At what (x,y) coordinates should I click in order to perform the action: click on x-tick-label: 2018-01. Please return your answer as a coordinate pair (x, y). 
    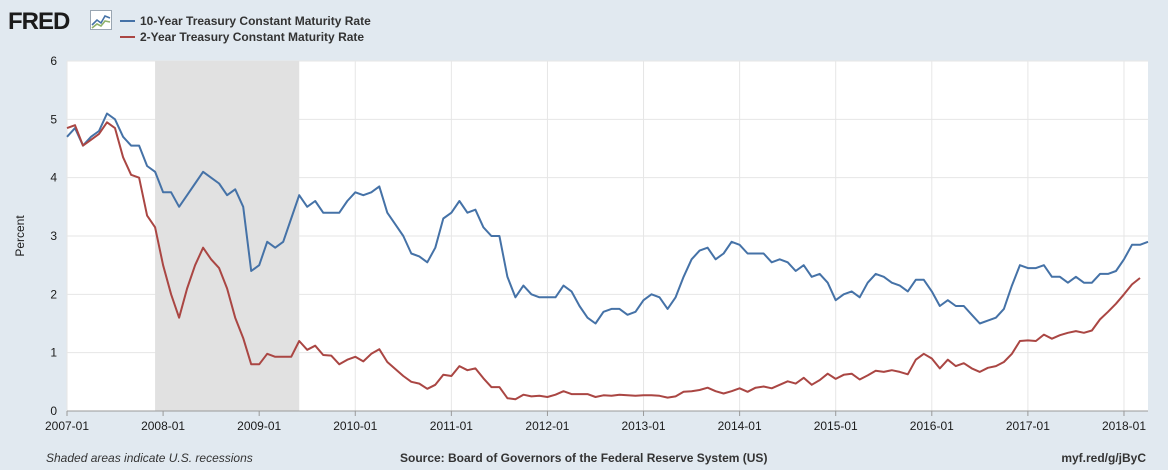
    Looking at the image, I should click on (1124, 426).